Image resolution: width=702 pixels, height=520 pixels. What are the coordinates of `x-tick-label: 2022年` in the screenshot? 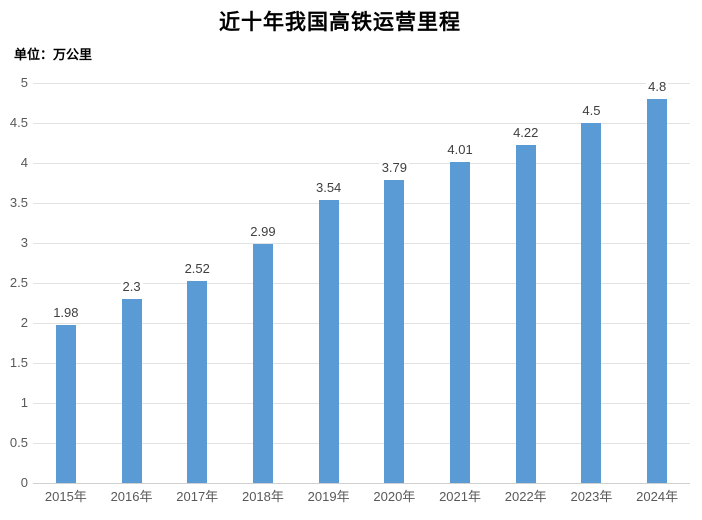 It's located at (525, 496).